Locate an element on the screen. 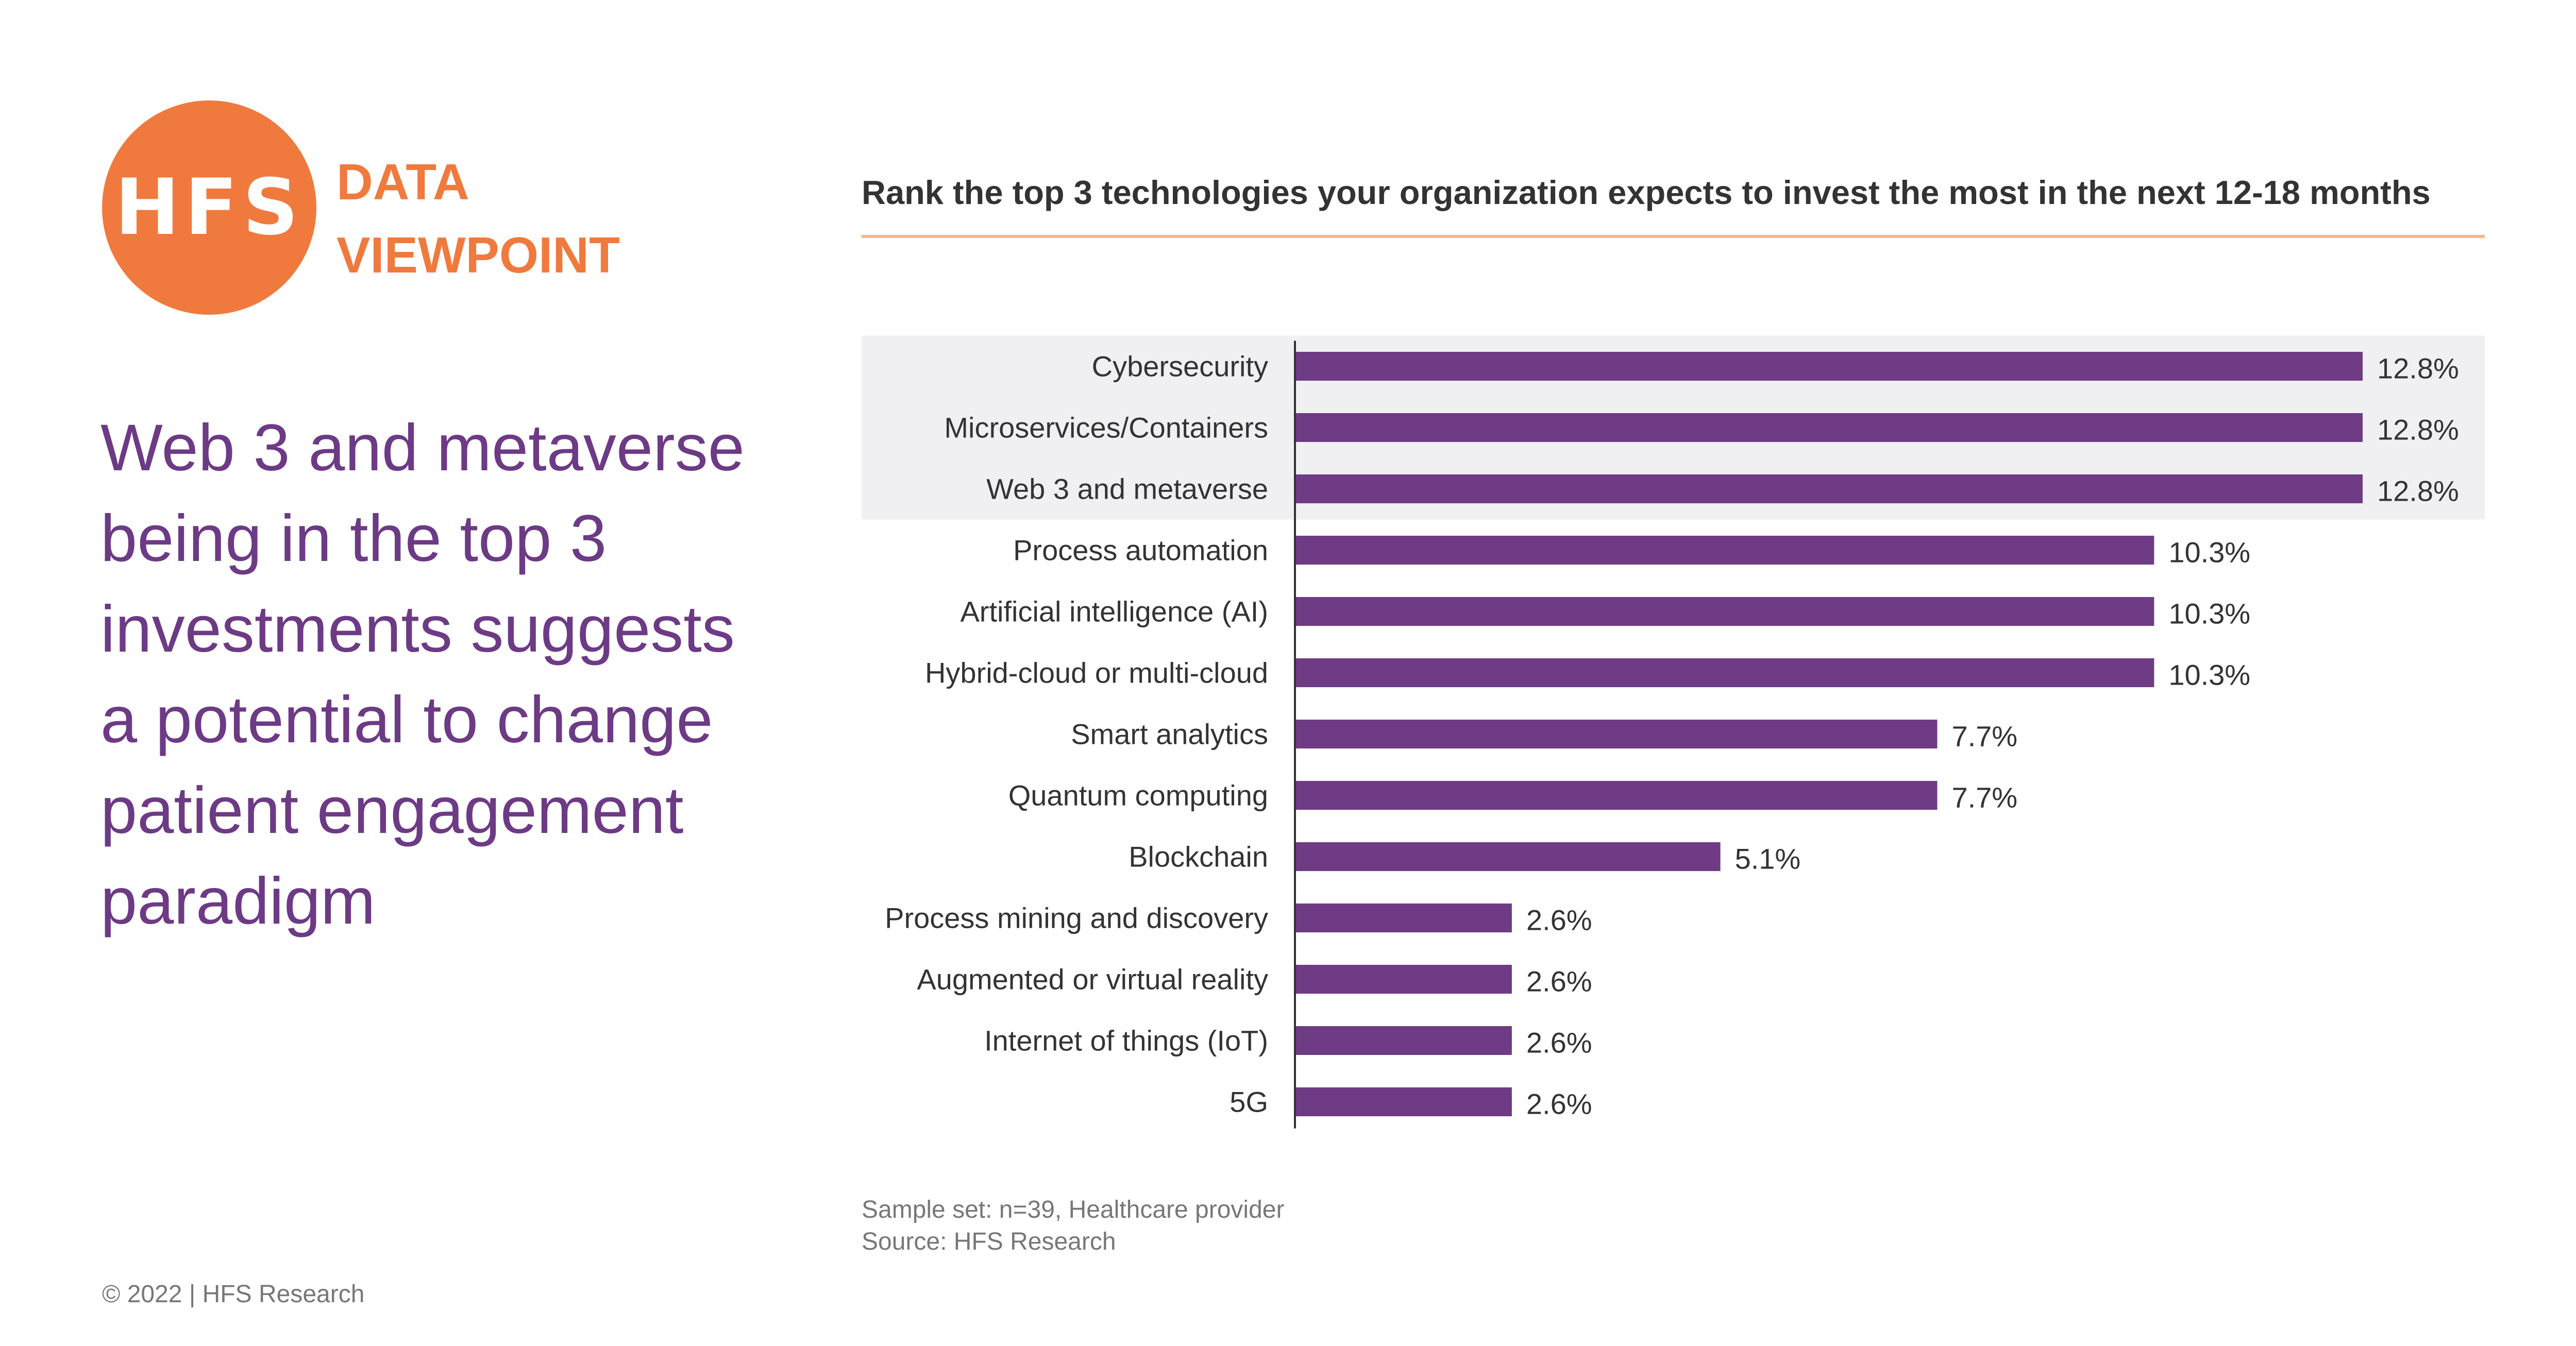 This screenshot has height=1346, width=2576. title-underline is located at coordinates (1673, 236).